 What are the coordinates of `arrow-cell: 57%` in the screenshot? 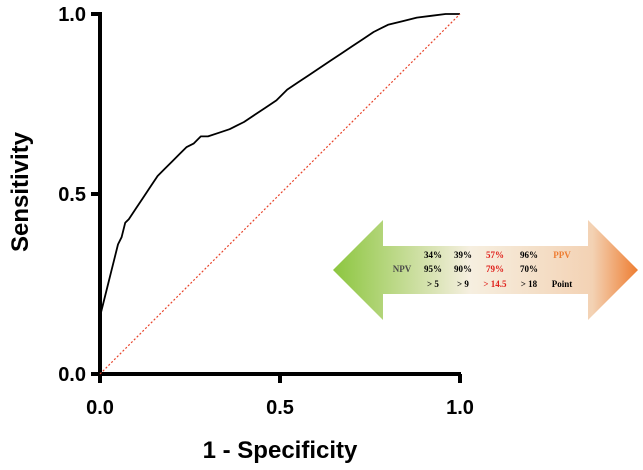 It's located at (495, 255).